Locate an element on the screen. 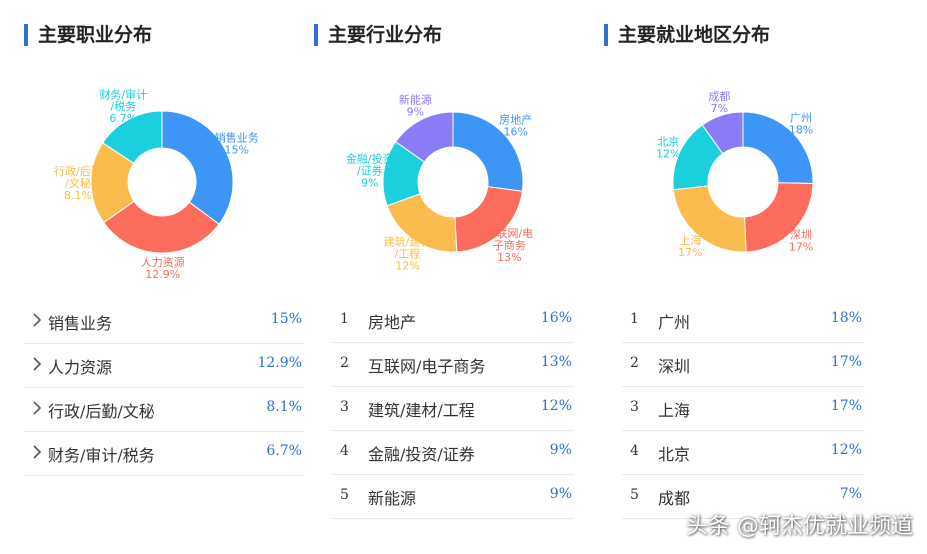  list-item-name: 广州 is located at coordinates (674, 322).